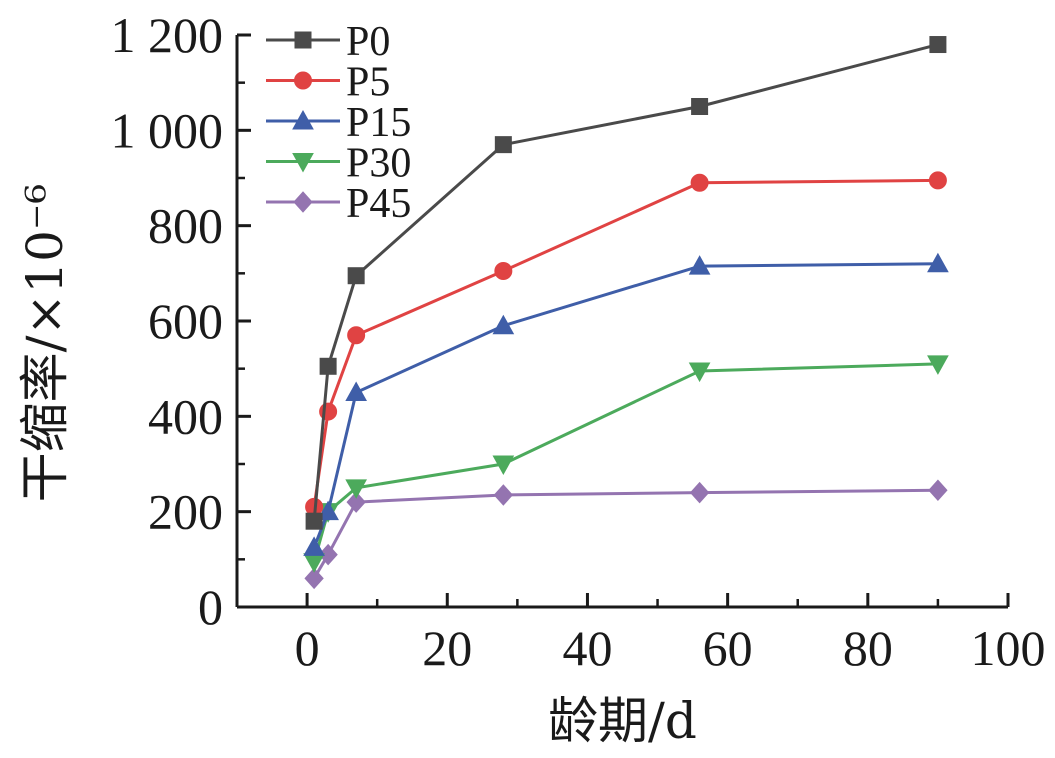 This screenshot has height=758, width=1055. I want to click on x-tick-label: 0, so click(307, 648).